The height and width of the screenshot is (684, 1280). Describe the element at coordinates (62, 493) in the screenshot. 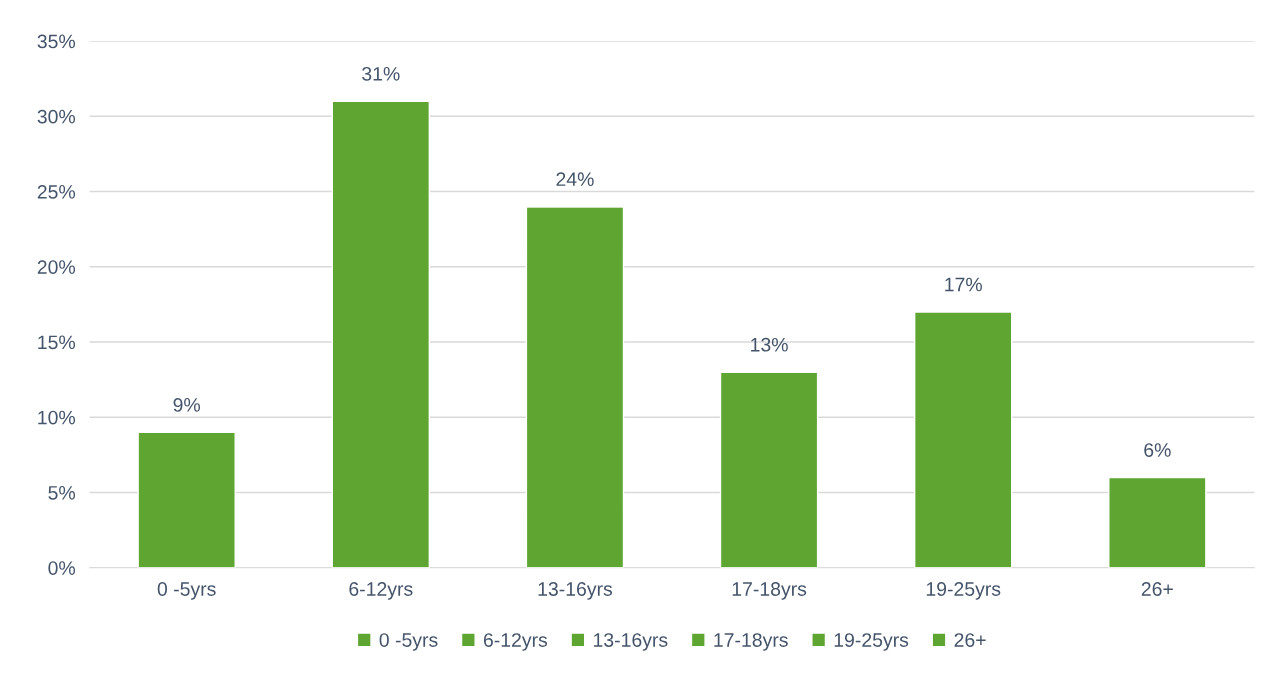

I see `y-tick-label: 5%` at that location.